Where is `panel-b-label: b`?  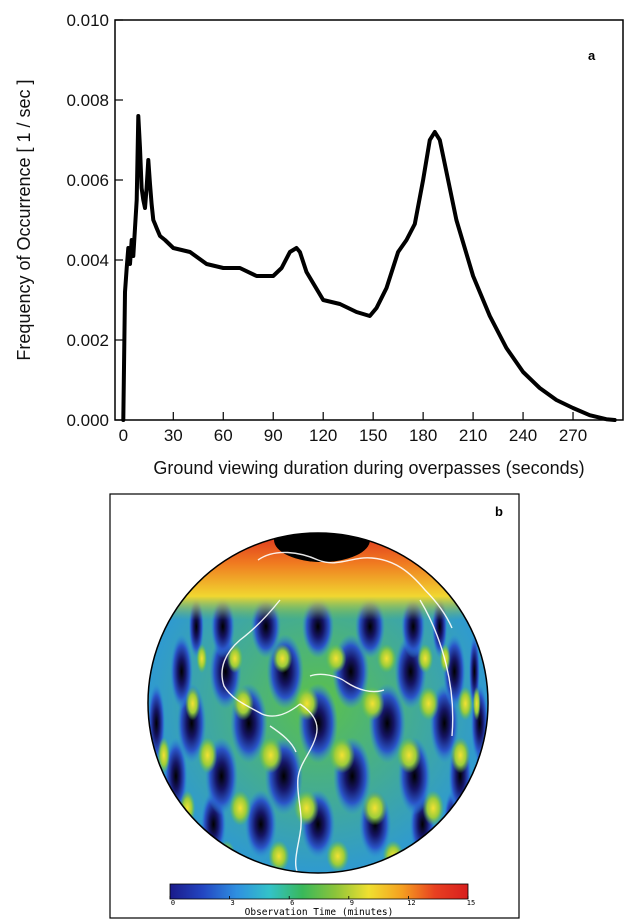
panel-b-label: b is located at coordinates (499, 511).